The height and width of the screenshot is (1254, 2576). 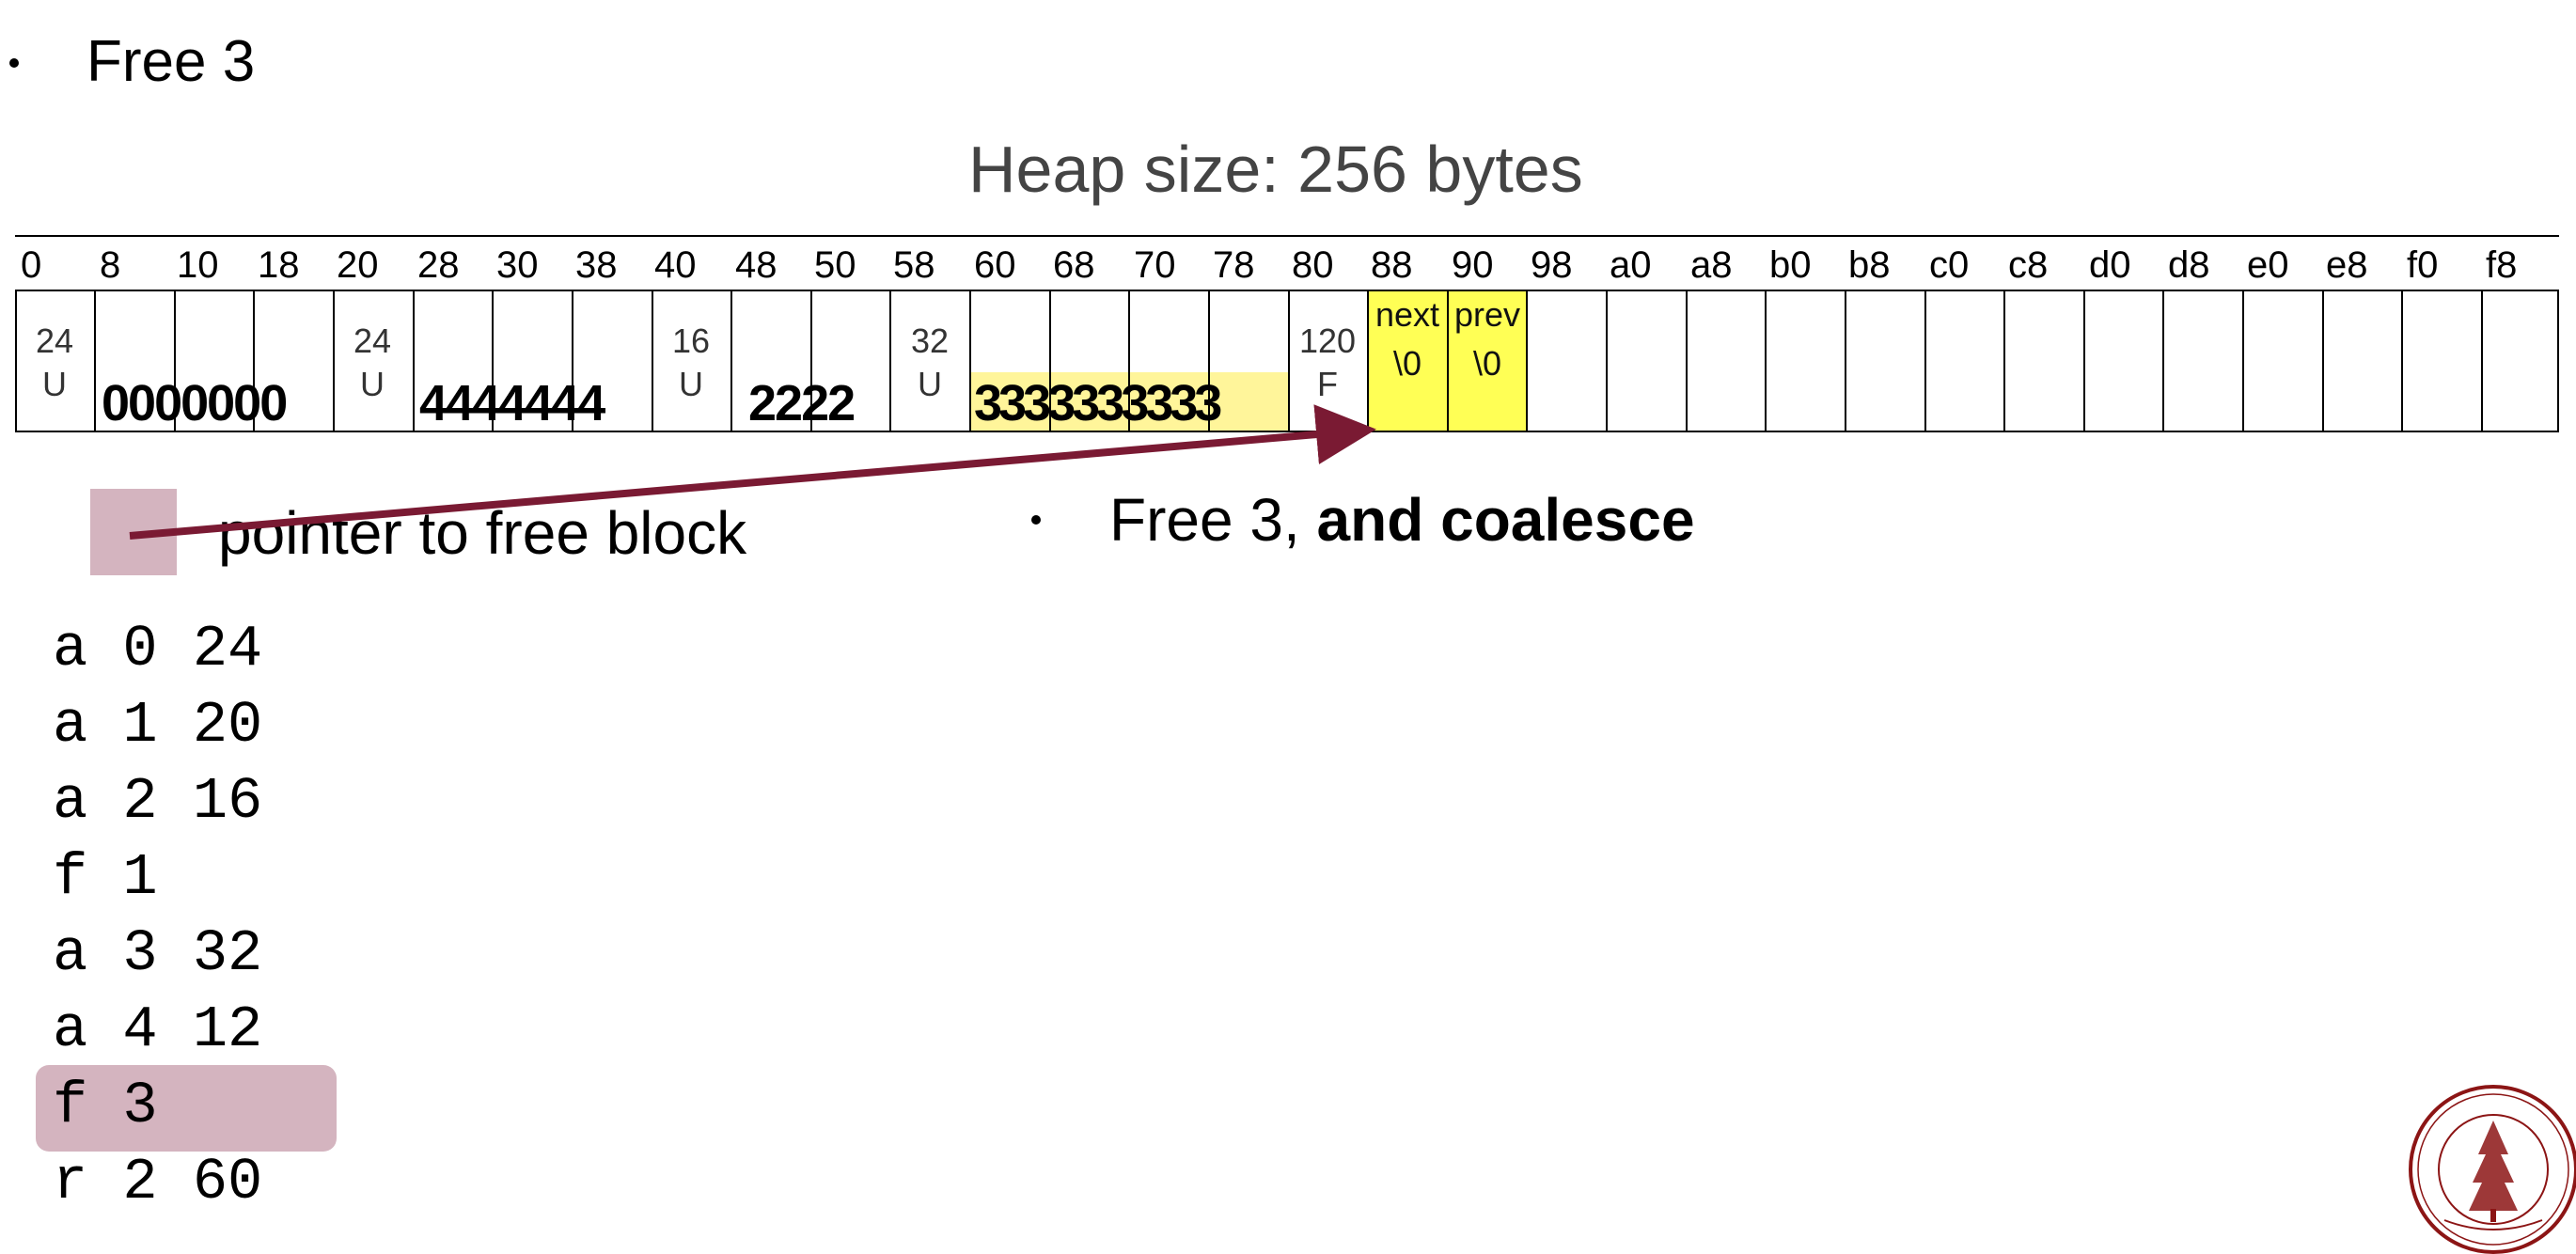 I want to click on block-header: 16 U, so click(x=691, y=363).